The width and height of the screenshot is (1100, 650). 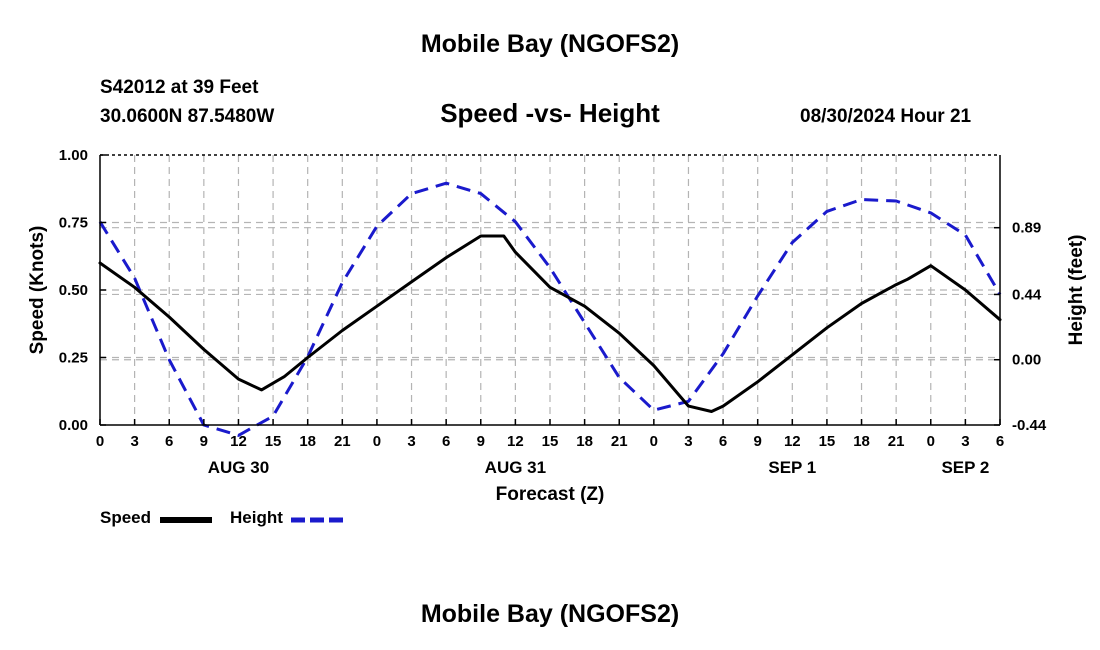 What do you see at coordinates (1027, 294) in the screenshot?
I see `y2-tick-label: 0.44` at bounding box center [1027, 294].